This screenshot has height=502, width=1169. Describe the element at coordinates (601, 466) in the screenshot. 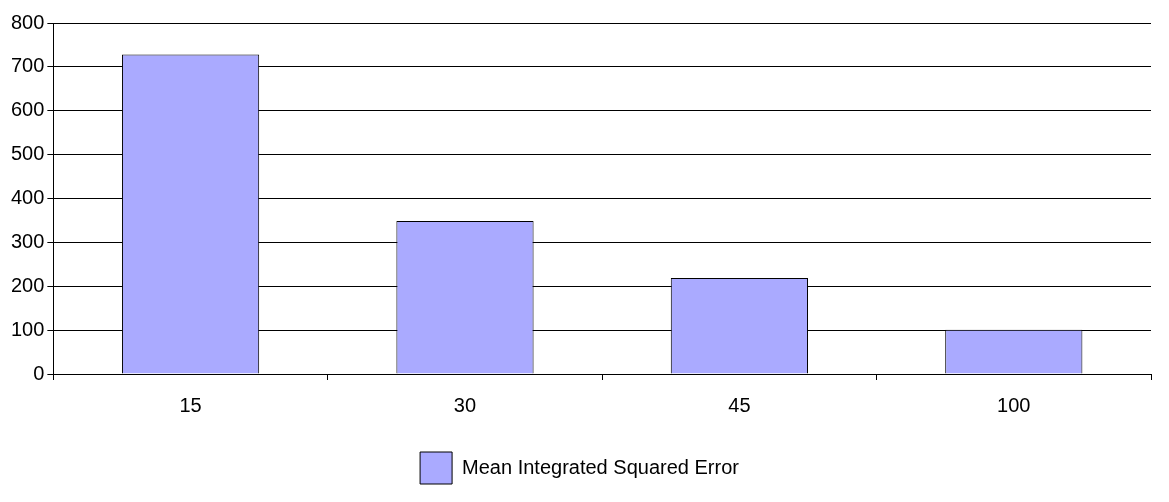

I see `legend-label: Mean Integrated Squared Error` at that location.